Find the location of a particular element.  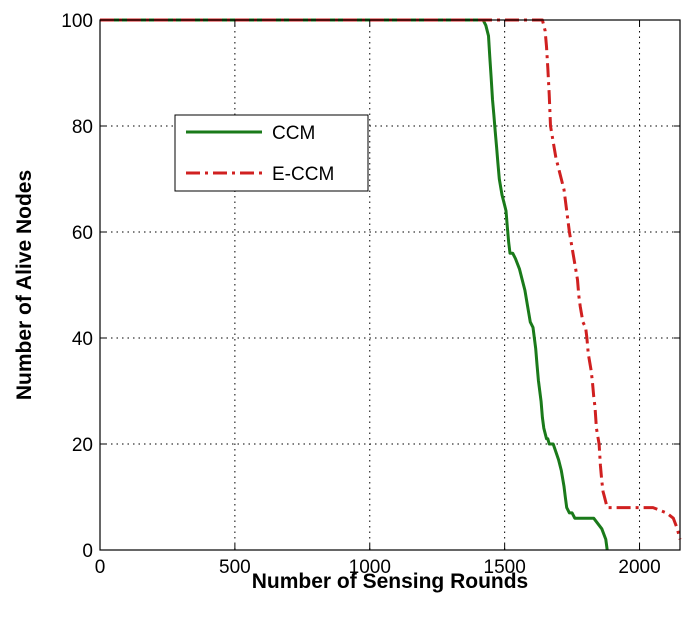

x-tick-label: 1000 is located at coordinates (370, 567).